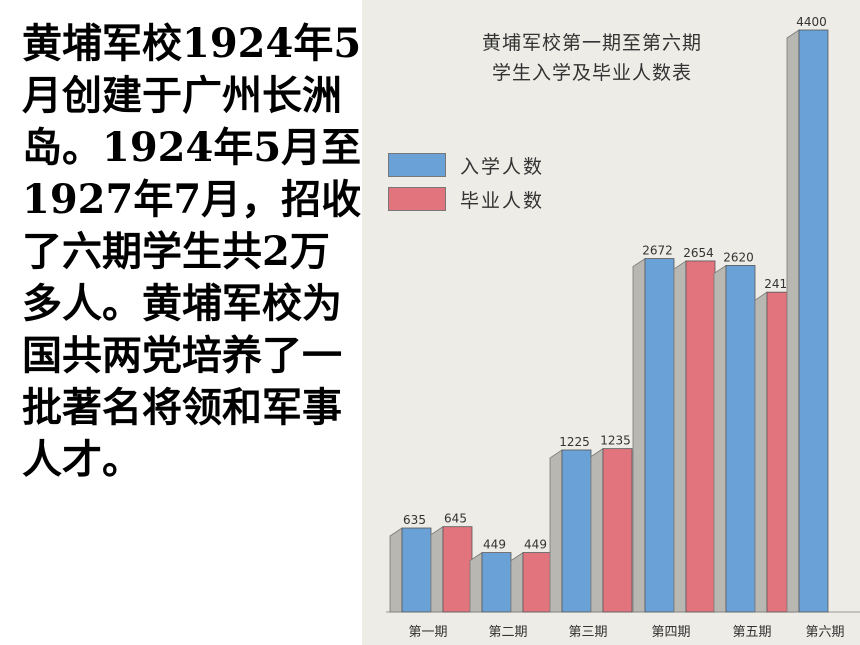 The width and height of the screenshot is (860, 645). What do you see at coordinates (455, 519) in the screenshot?
I see `value-label-graduated-1: 645` at bounding box center [455, 519].